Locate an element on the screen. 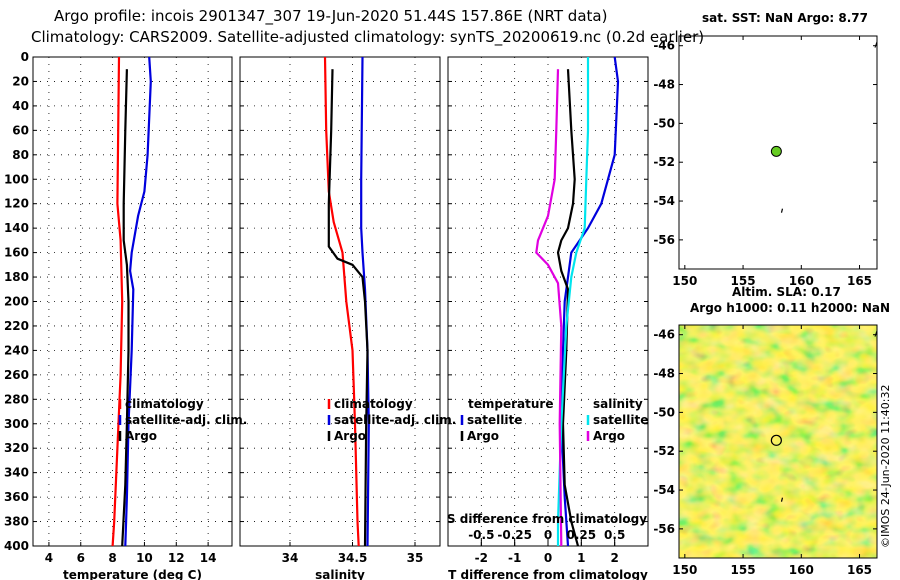  y-tick-label: 300 is located at coordinates (16, 424).